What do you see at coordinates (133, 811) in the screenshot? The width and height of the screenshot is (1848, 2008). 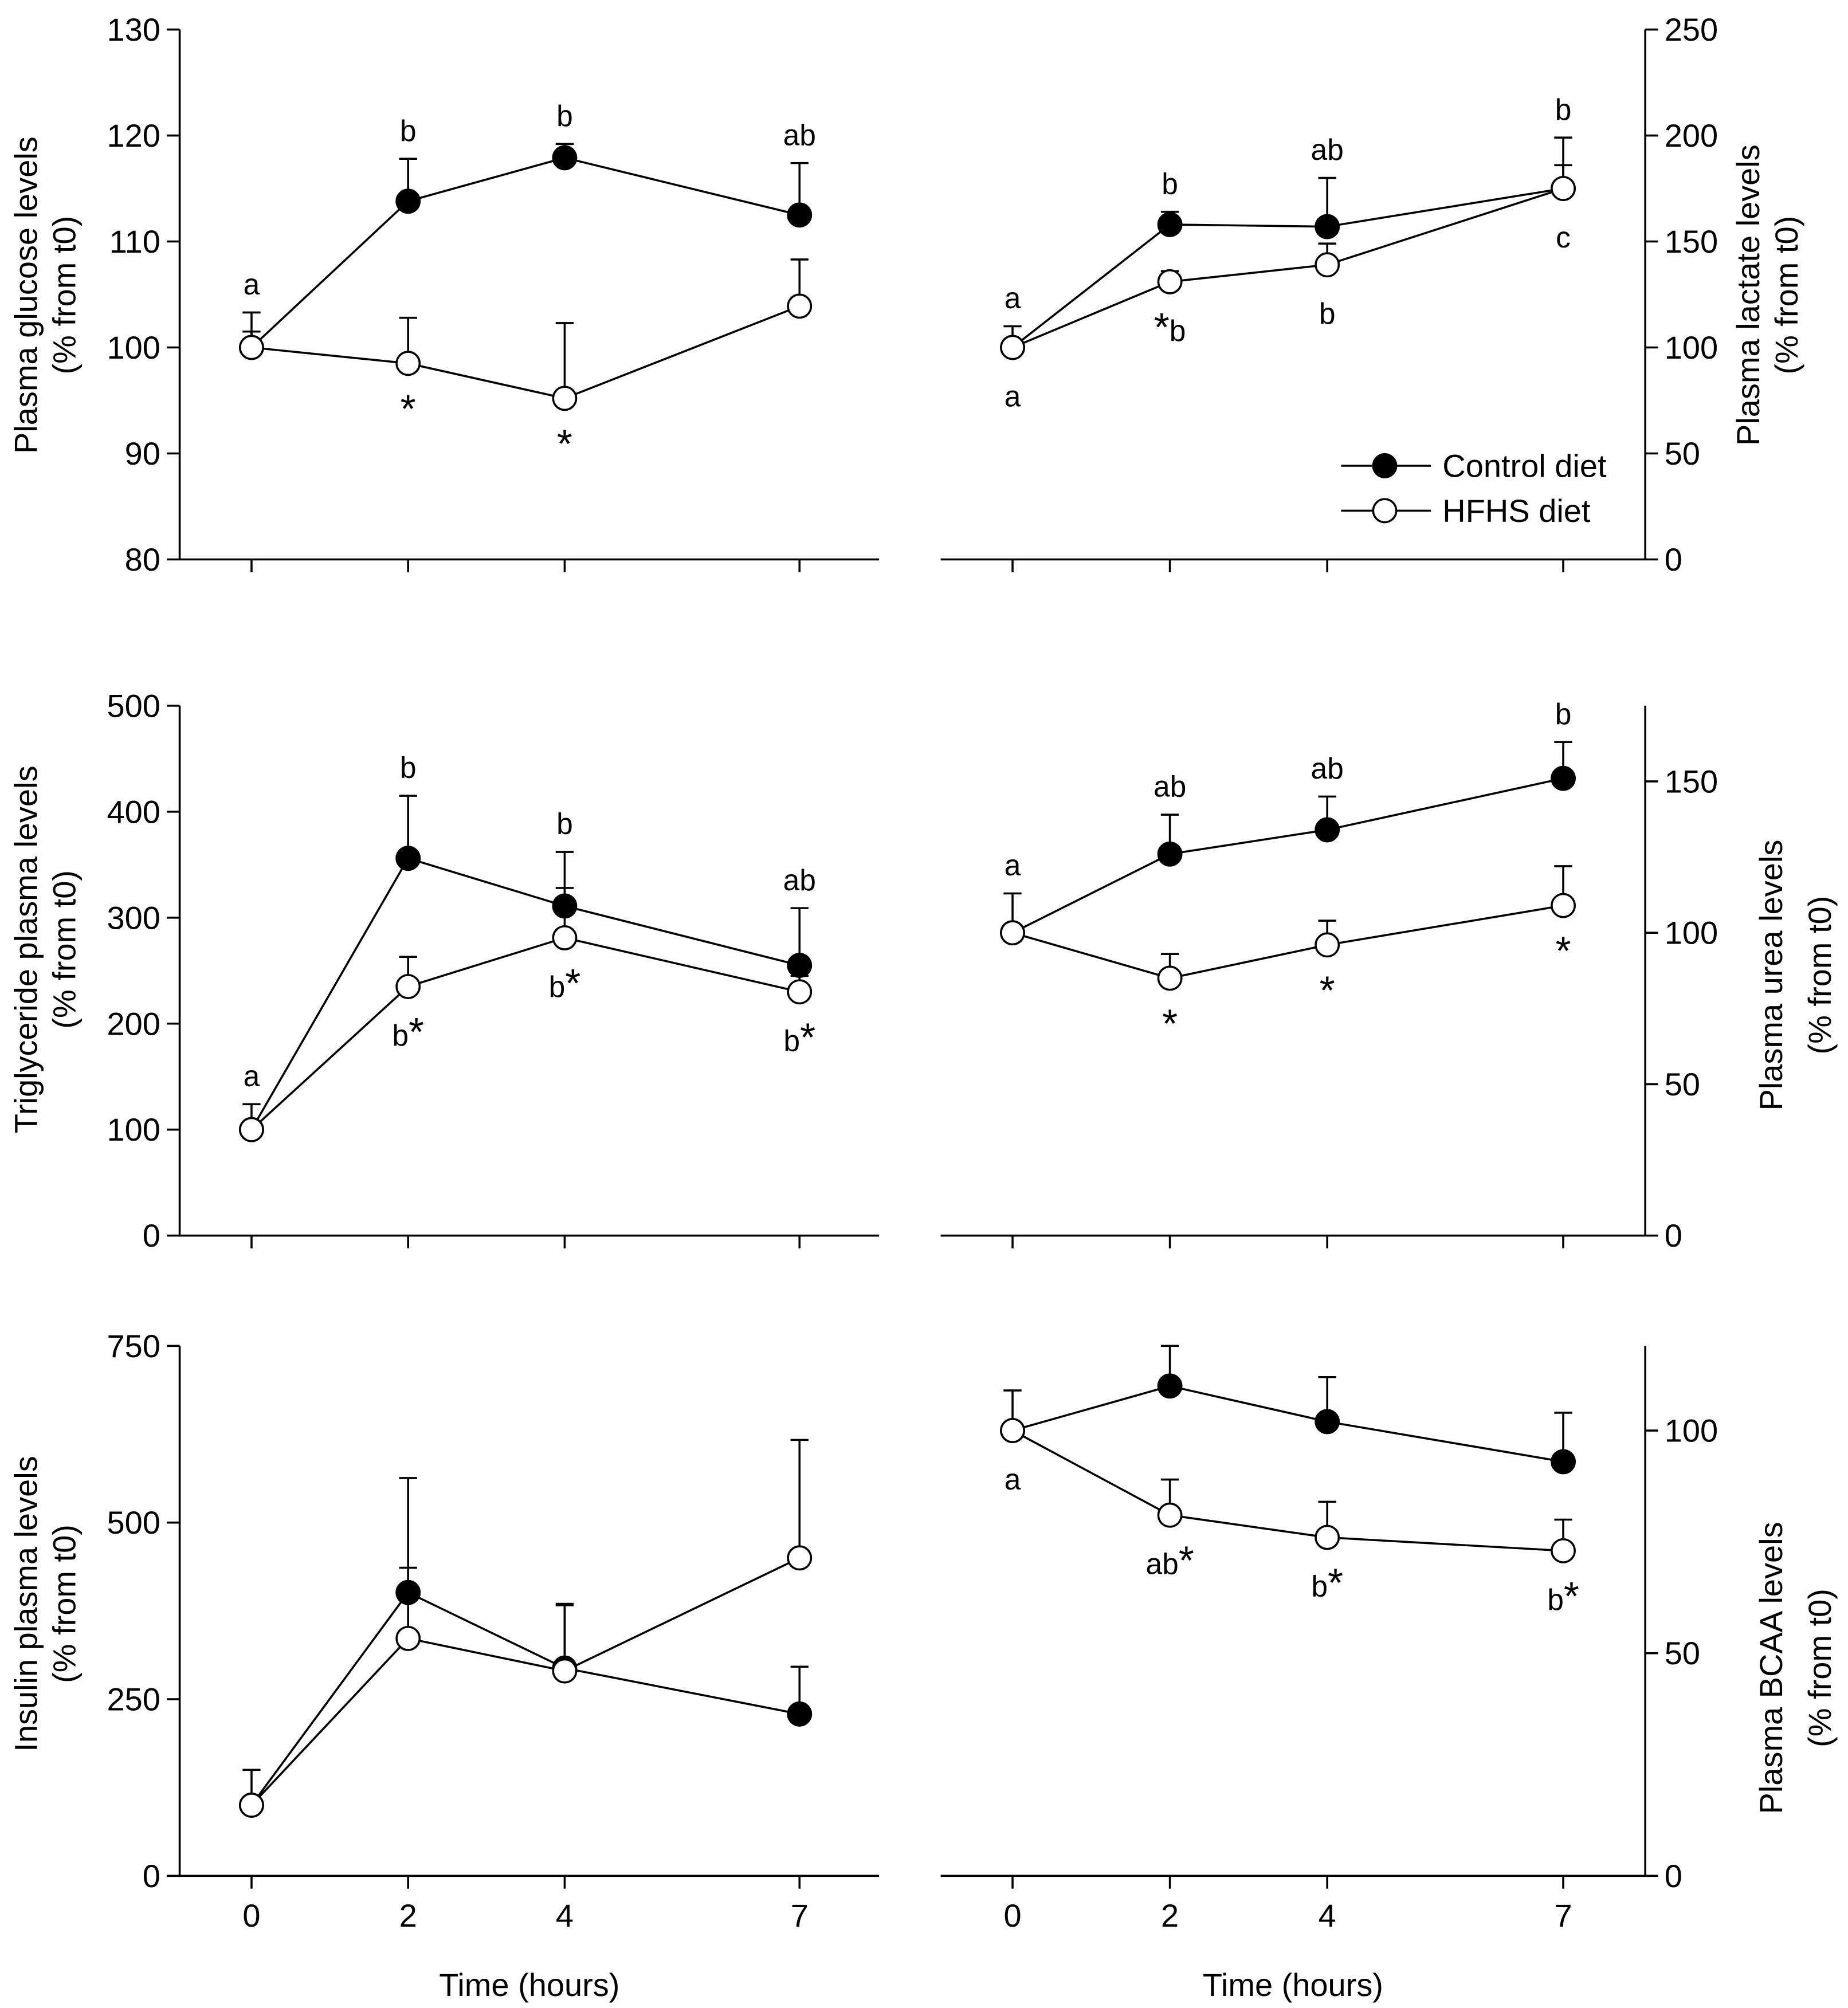 I see `y-tick-label: 400` at bounding box center [133, 811].